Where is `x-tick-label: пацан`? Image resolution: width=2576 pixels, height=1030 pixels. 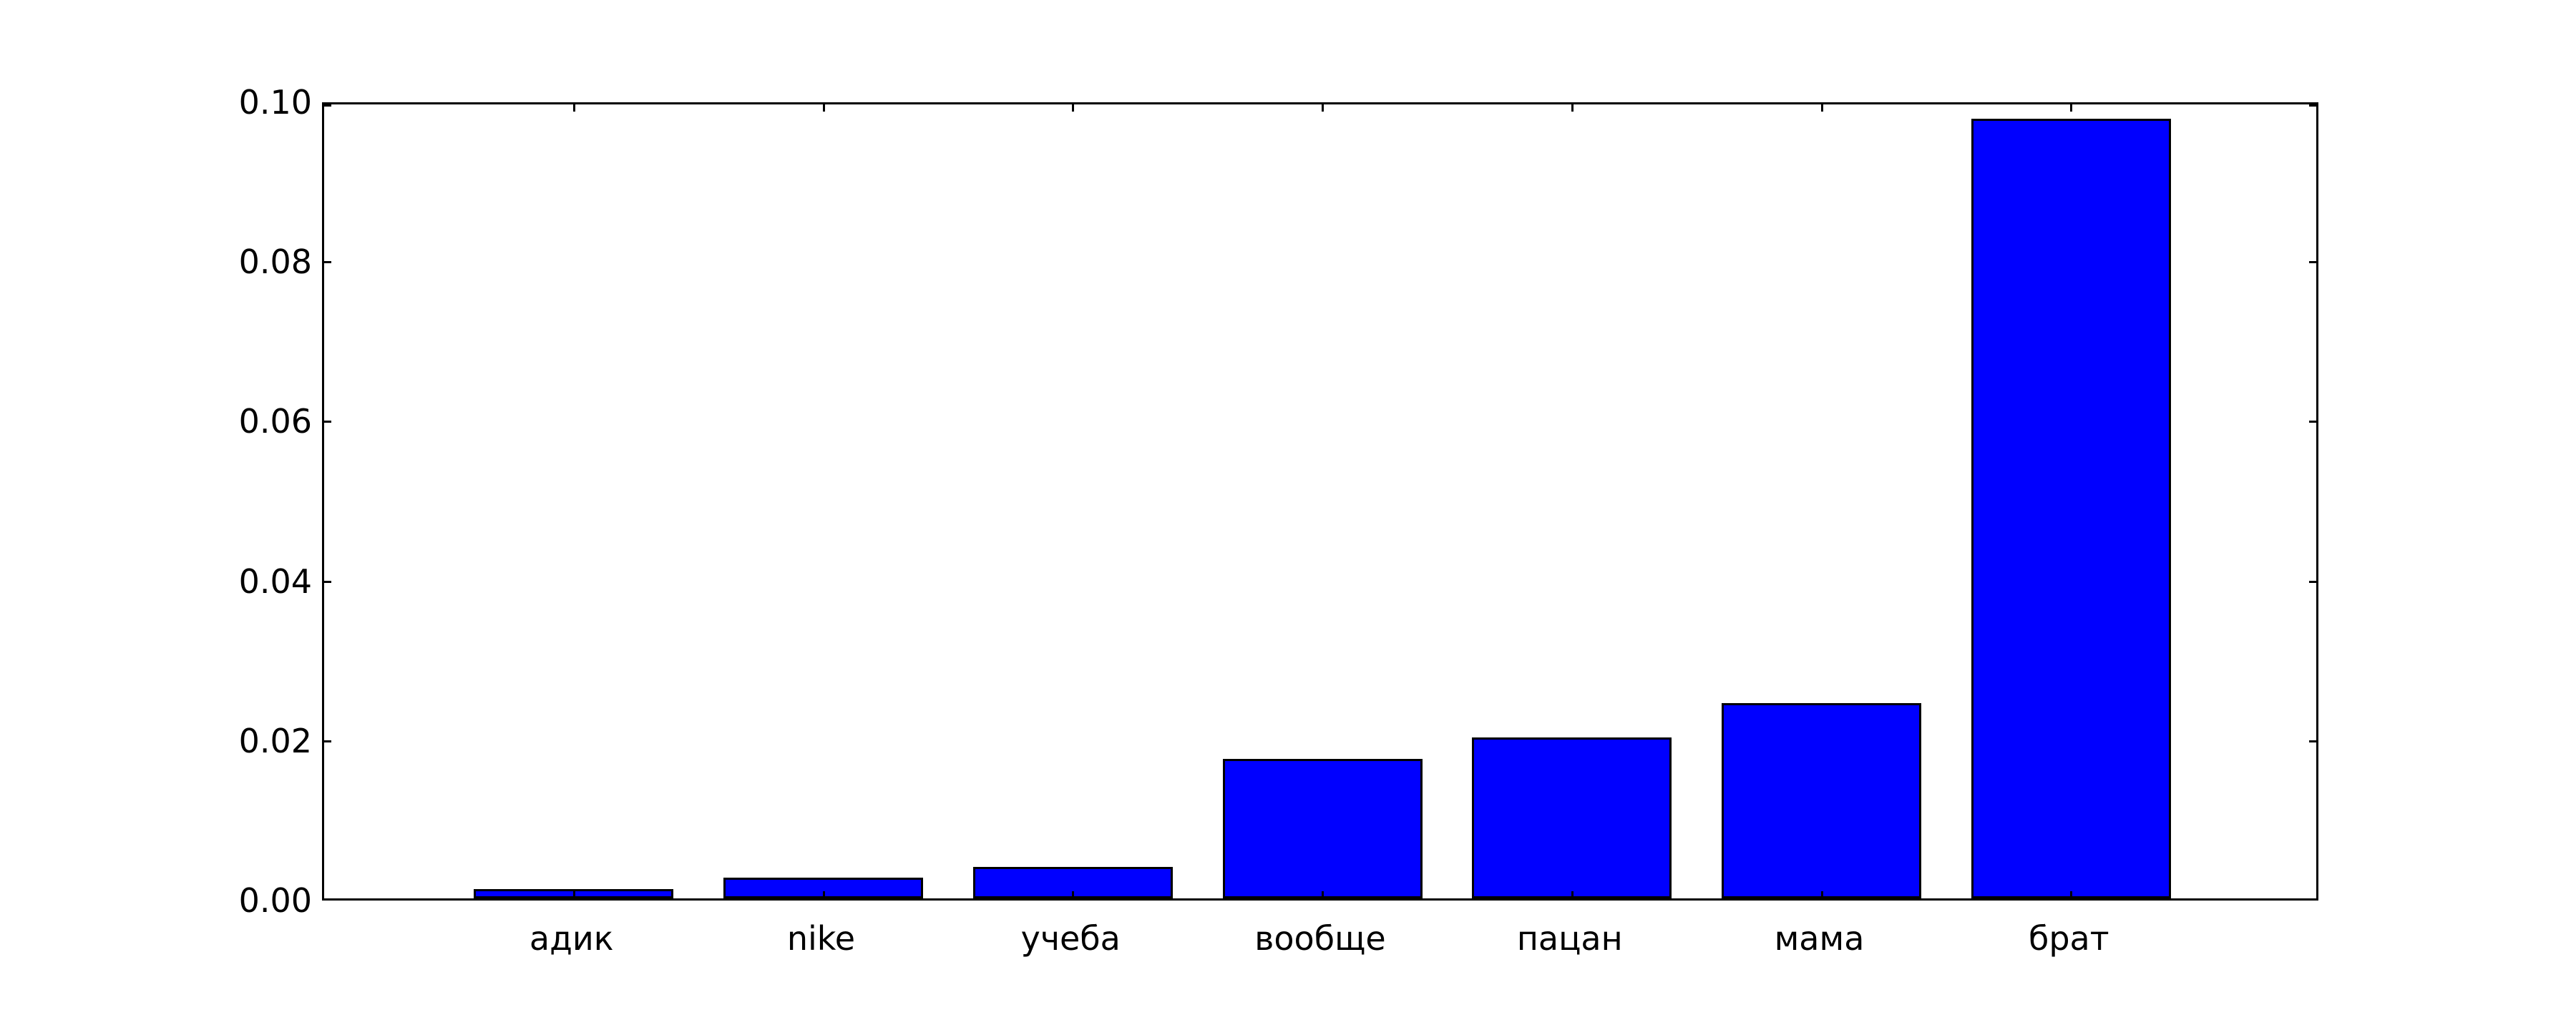 x-tick-label: пацан is located at coordinates (1569, 939).